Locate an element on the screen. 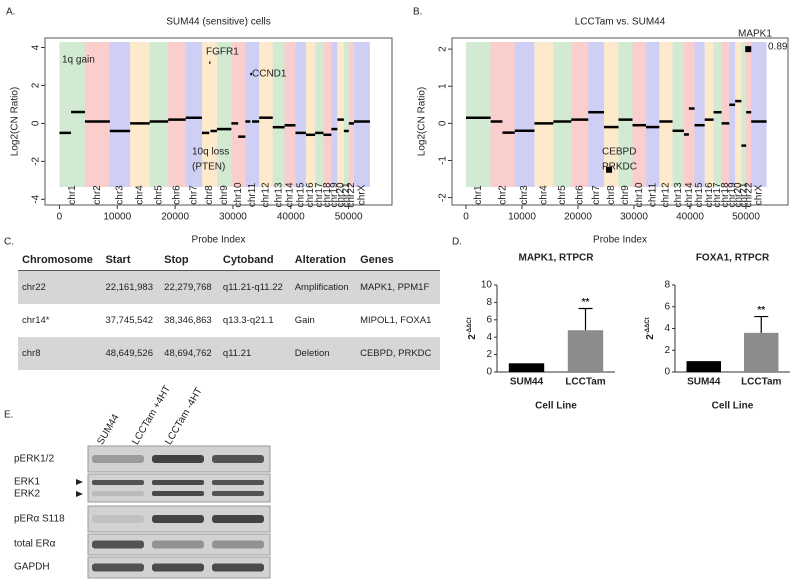 The image size is (800, 583). chromosome-label: chr4 is located at coordinates (140, 195).